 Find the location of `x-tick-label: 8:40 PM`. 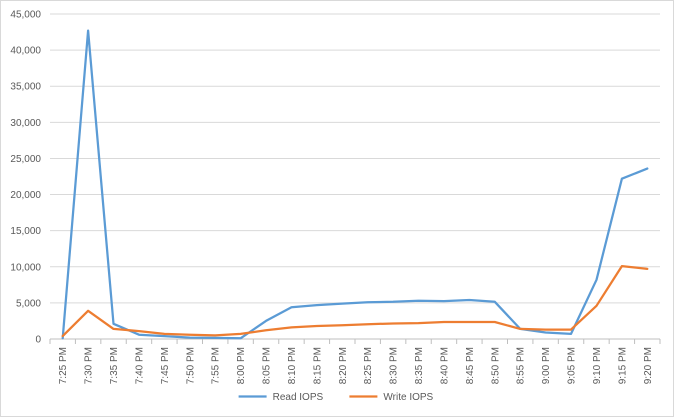

x-tick-label: 8:40 PM is located at coordinates (444, 365).